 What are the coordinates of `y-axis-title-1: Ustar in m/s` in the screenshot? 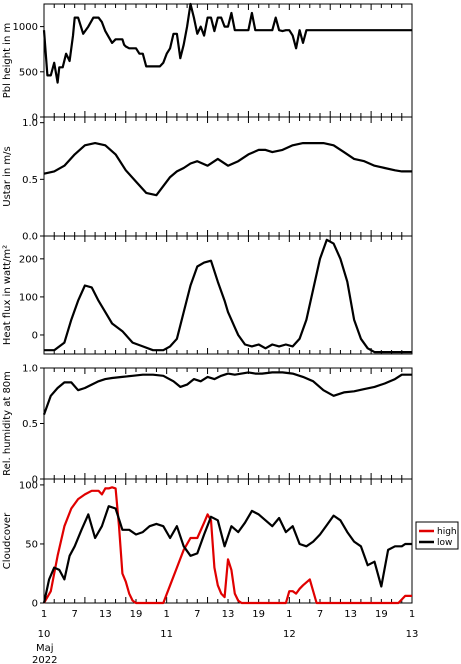 It's located at (7, 176).